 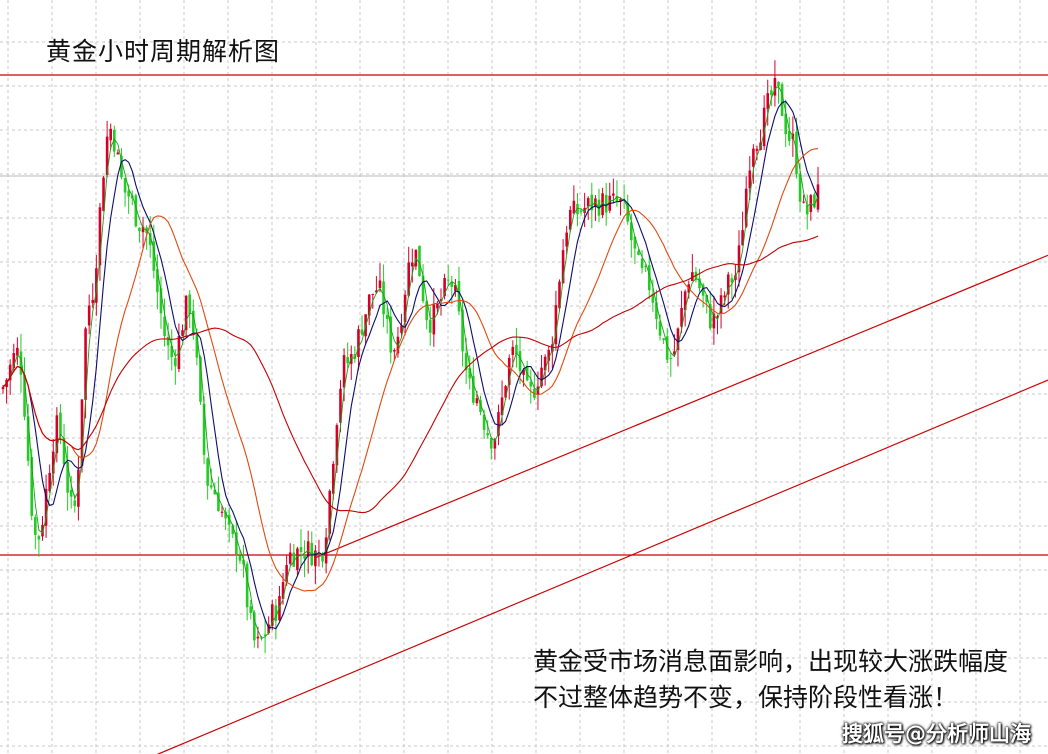 I want to click on chart-title: 黄金小时周期解析图, so click(x=163, y=51).